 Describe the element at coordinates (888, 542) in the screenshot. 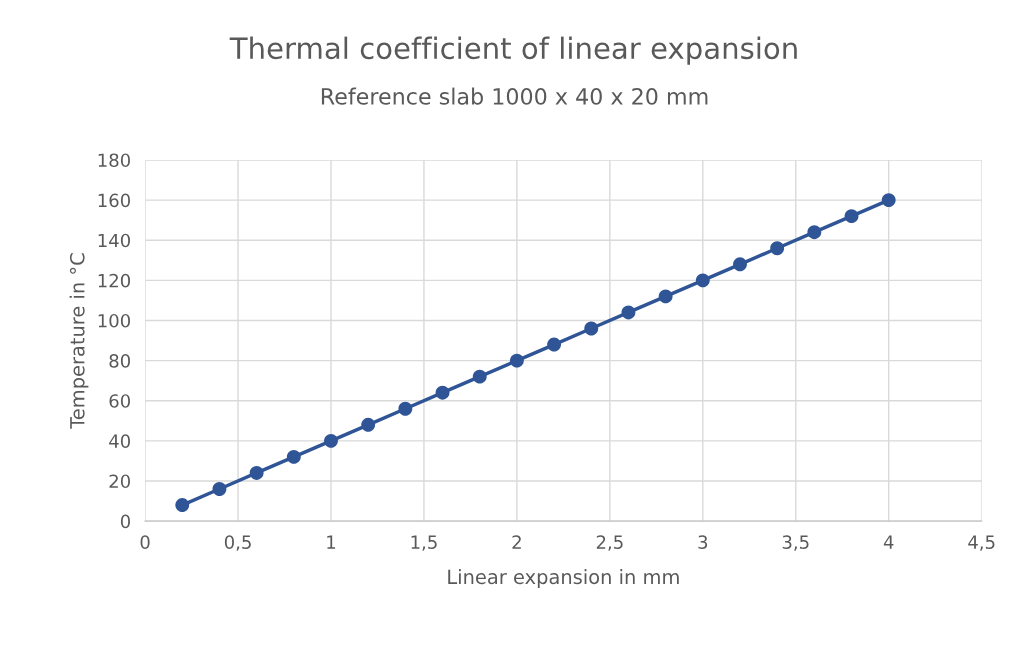

I see `x-tick-label: 4` at that location.